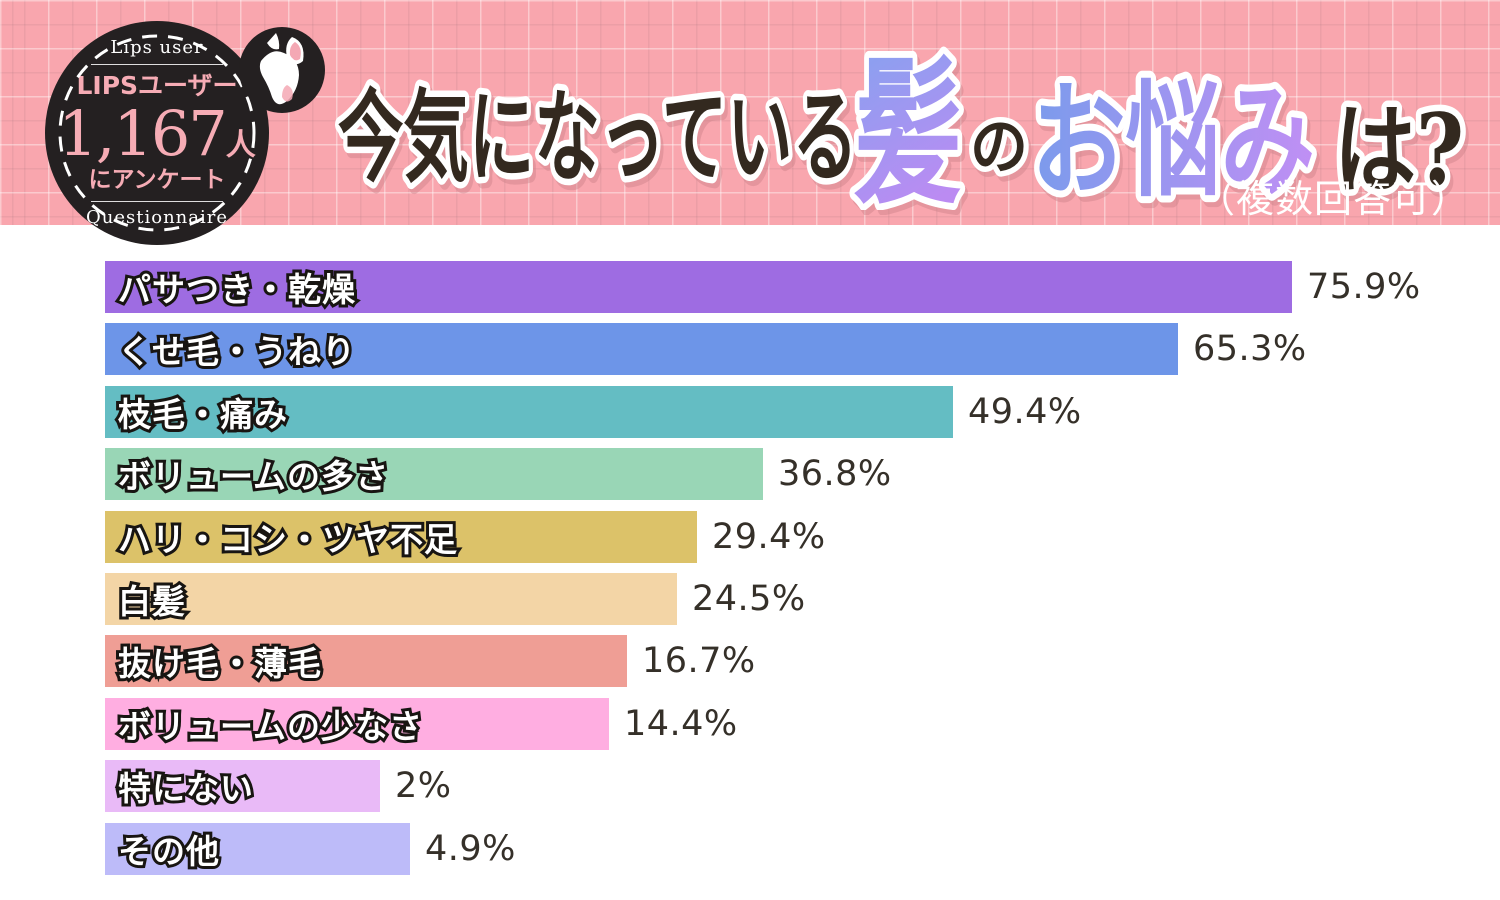  Describe the element at coordinates (698, 287) in the screenshot. I see `bar: パサつき・乾燥` at that location.